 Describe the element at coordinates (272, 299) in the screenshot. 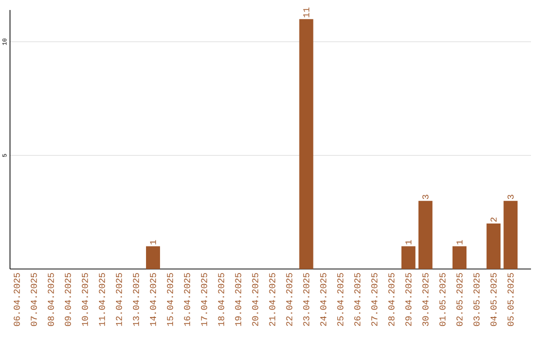

I see `x-tick-label: 21.04.2025` at that location.